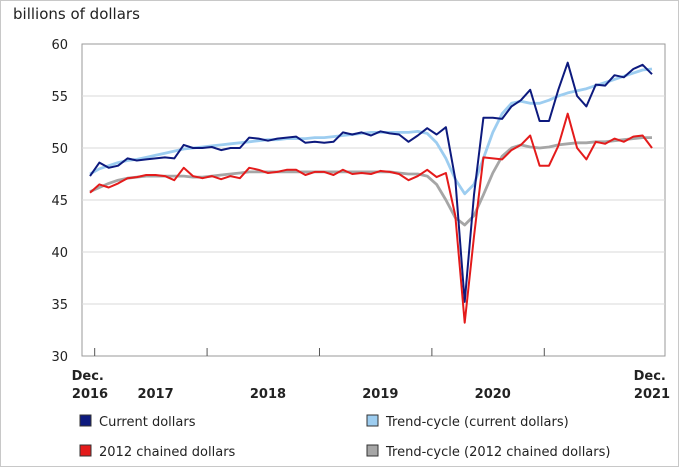  What do you see at coordinates (652, 385) in the screenshot?
I see `x-tick-label: Dec. 2021` at bounding box center [652, 385].